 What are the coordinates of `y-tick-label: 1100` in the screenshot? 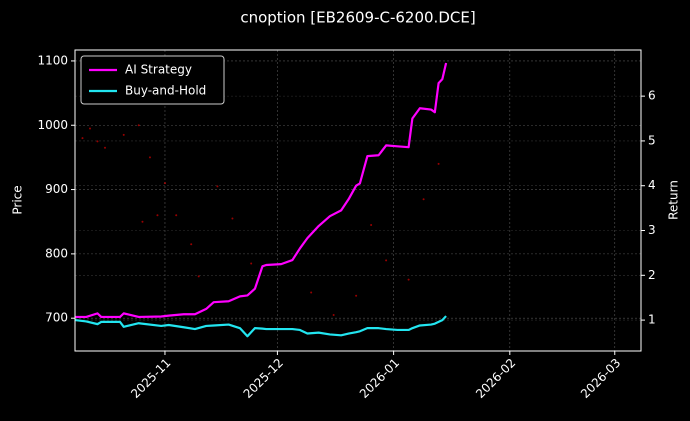 It's located at (52, 60).